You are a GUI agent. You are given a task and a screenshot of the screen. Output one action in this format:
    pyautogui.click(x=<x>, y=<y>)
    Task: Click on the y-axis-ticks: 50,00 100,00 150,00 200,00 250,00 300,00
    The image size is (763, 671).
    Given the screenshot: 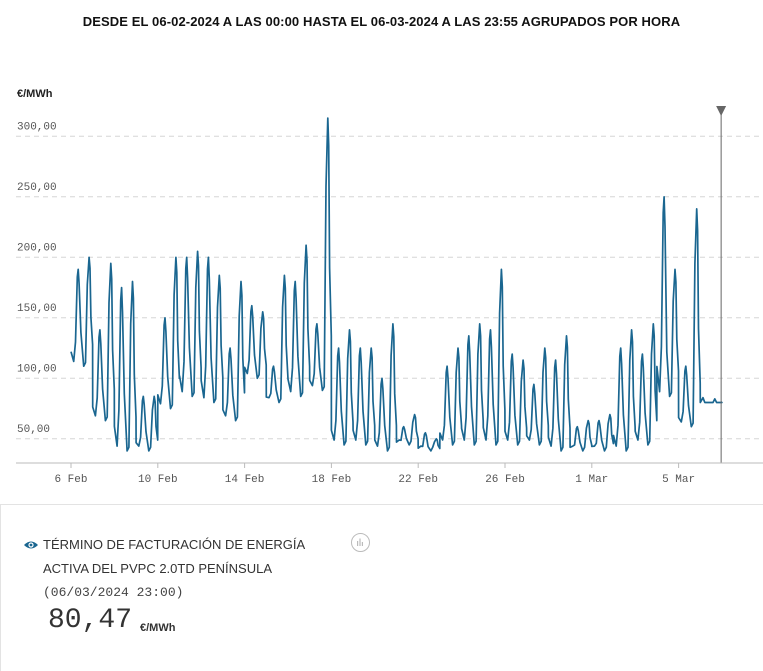 What is the action you would take?
    pyautogui.click(x=37, y=278)
    